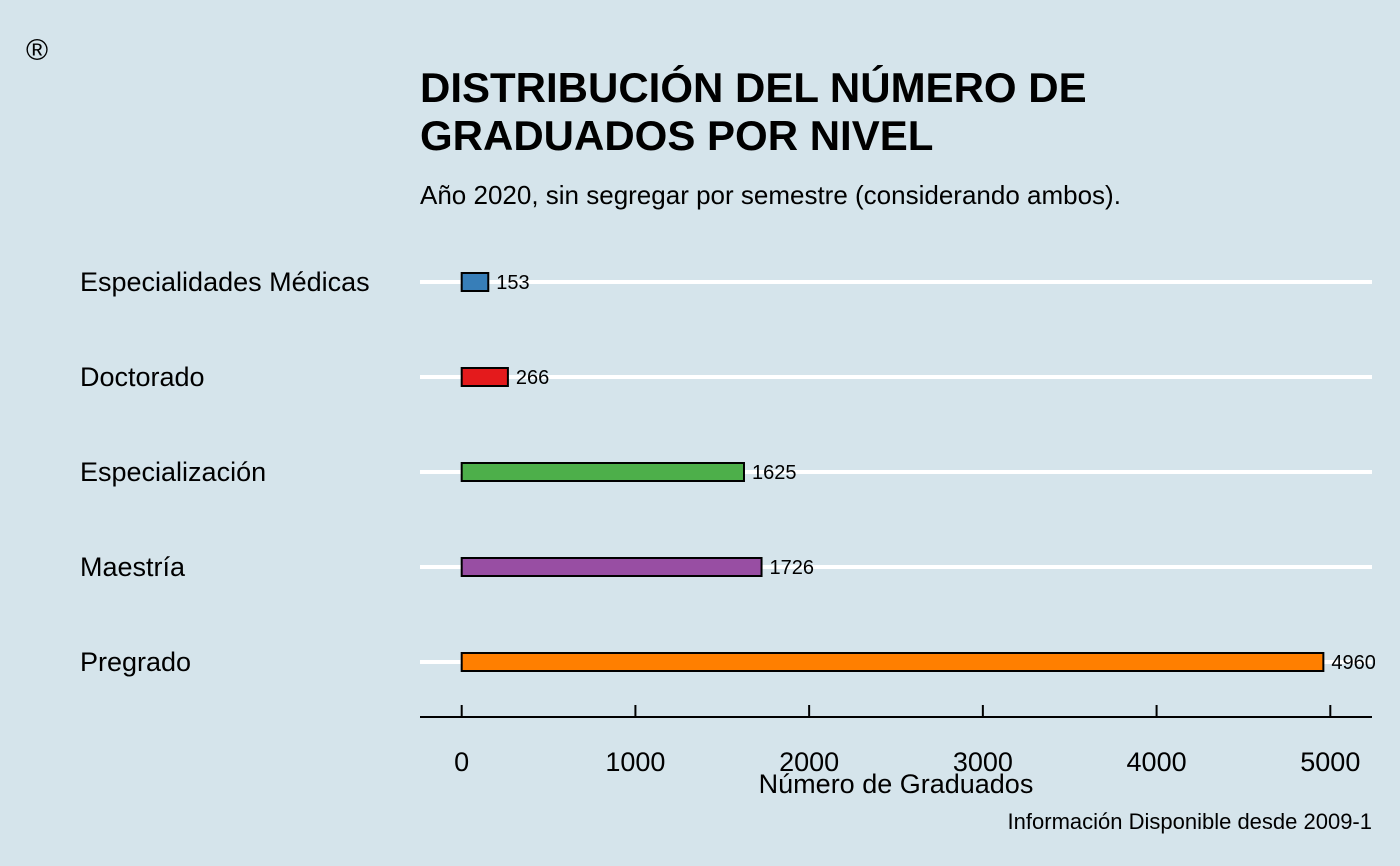  What do you see at coordinates (173, 472) in the screenshot?
I see `category-label: Especialización` at bounding box center [173, 472].